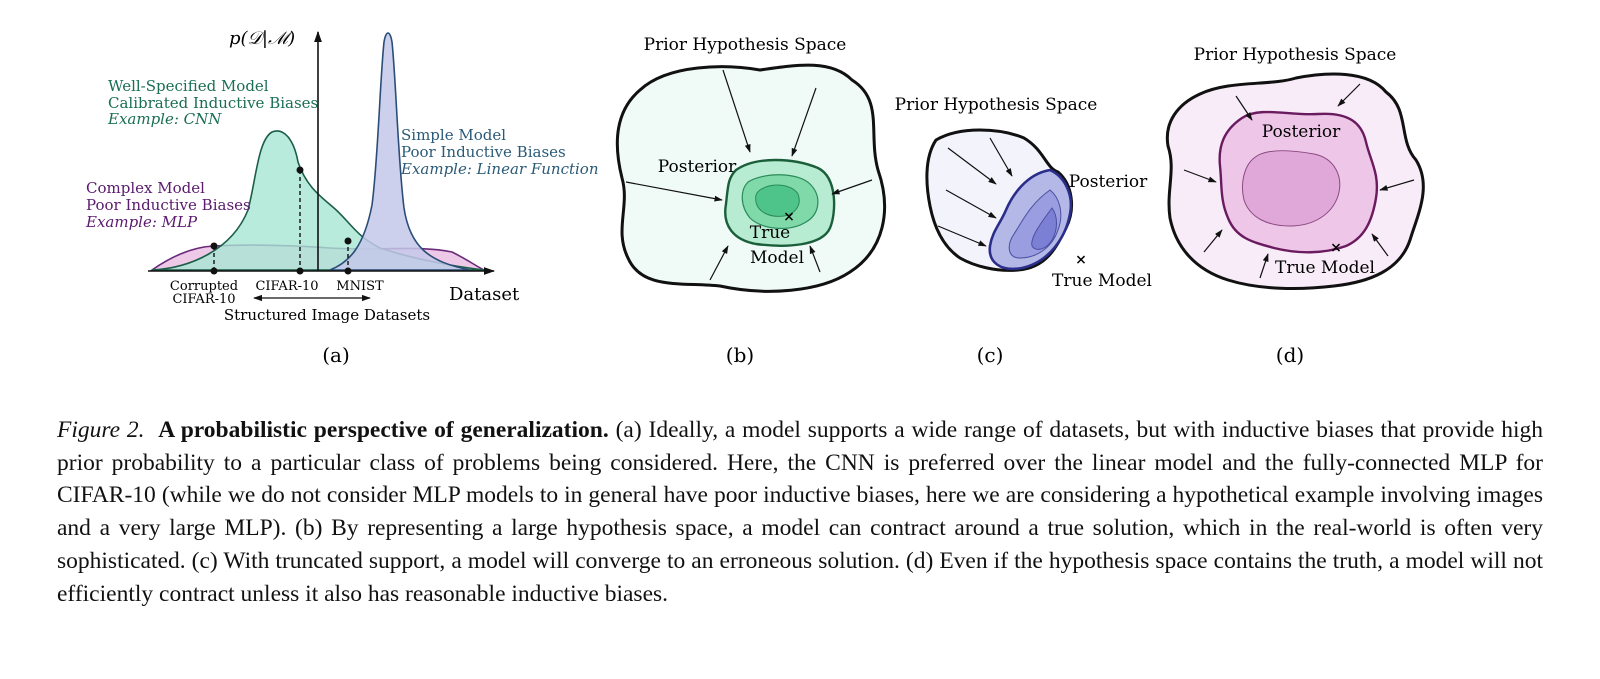 The height and width of the screenshot is (679, 1600). Describe the element at coordinates (777, 200) in the screenshot. I see `posterior-inner-b` at that location.